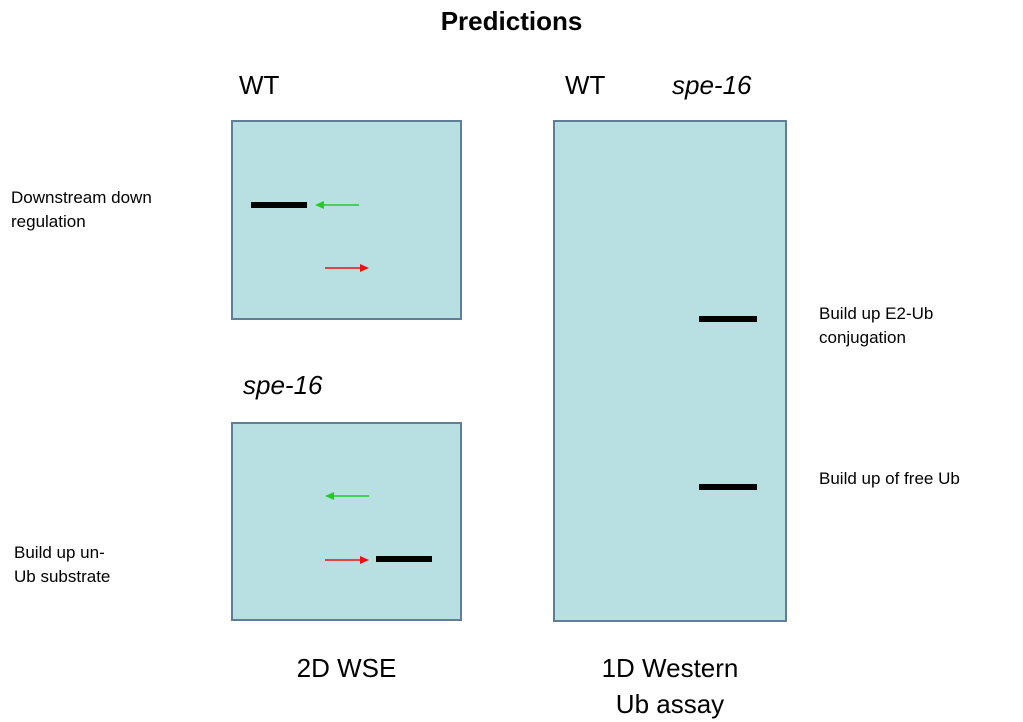 This screenshot has height=722, width=1023. I want to click on spe16-label-left: spe-16, so click(283, 385).